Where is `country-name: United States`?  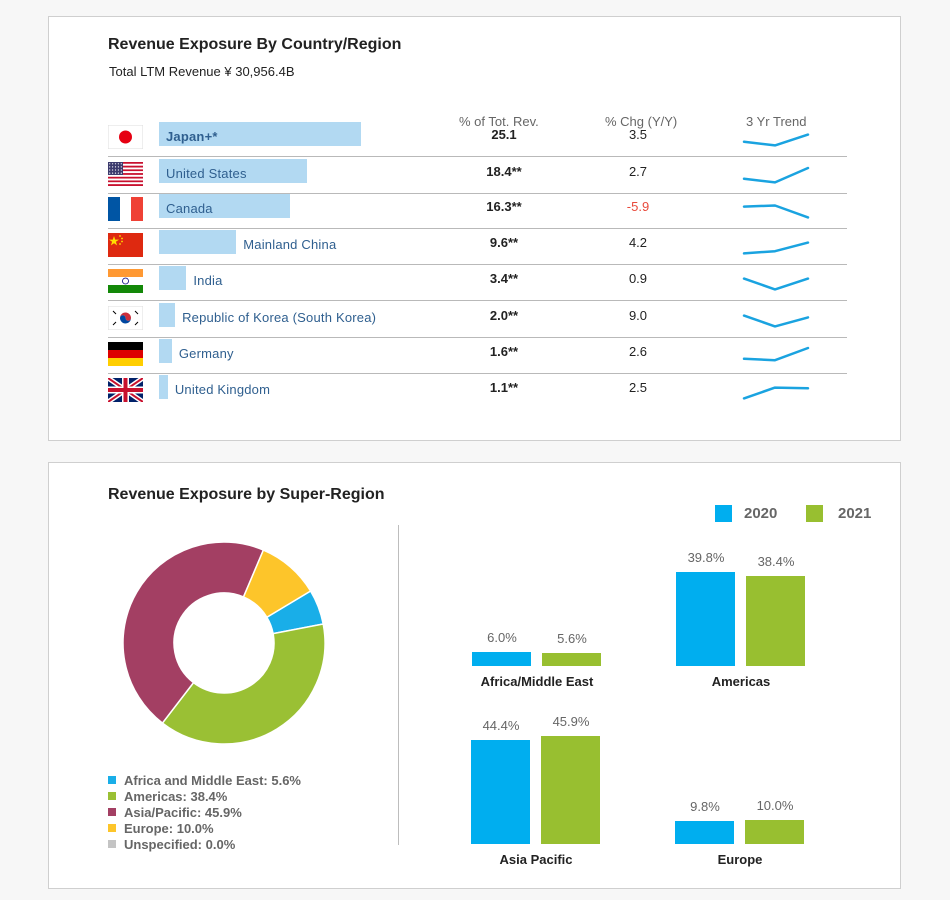 country-name: United States is located at coordinates (206, 173).